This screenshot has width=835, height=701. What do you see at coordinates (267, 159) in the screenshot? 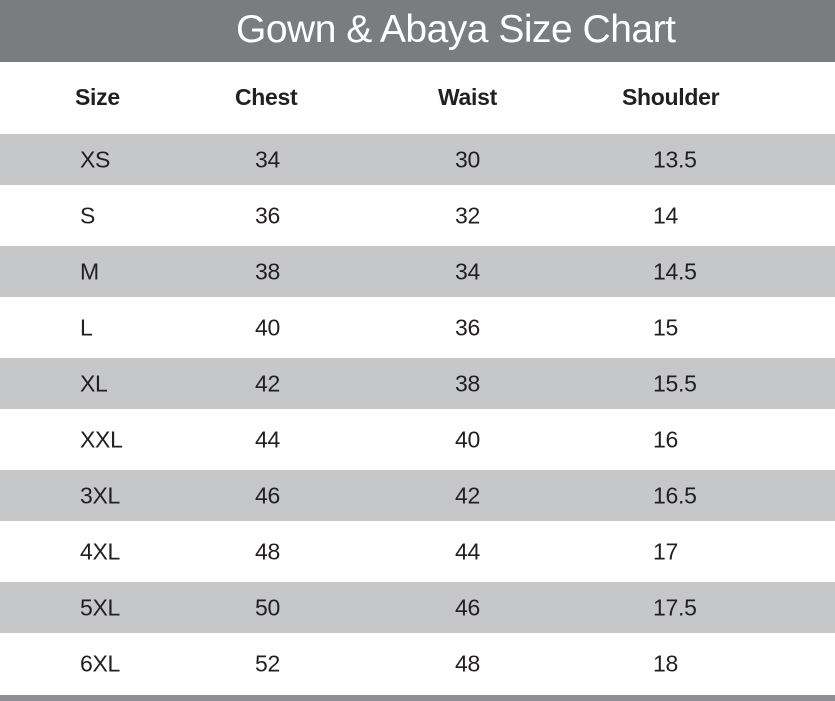
I see `cell-chest: 34` at bounding box center [267, 159].